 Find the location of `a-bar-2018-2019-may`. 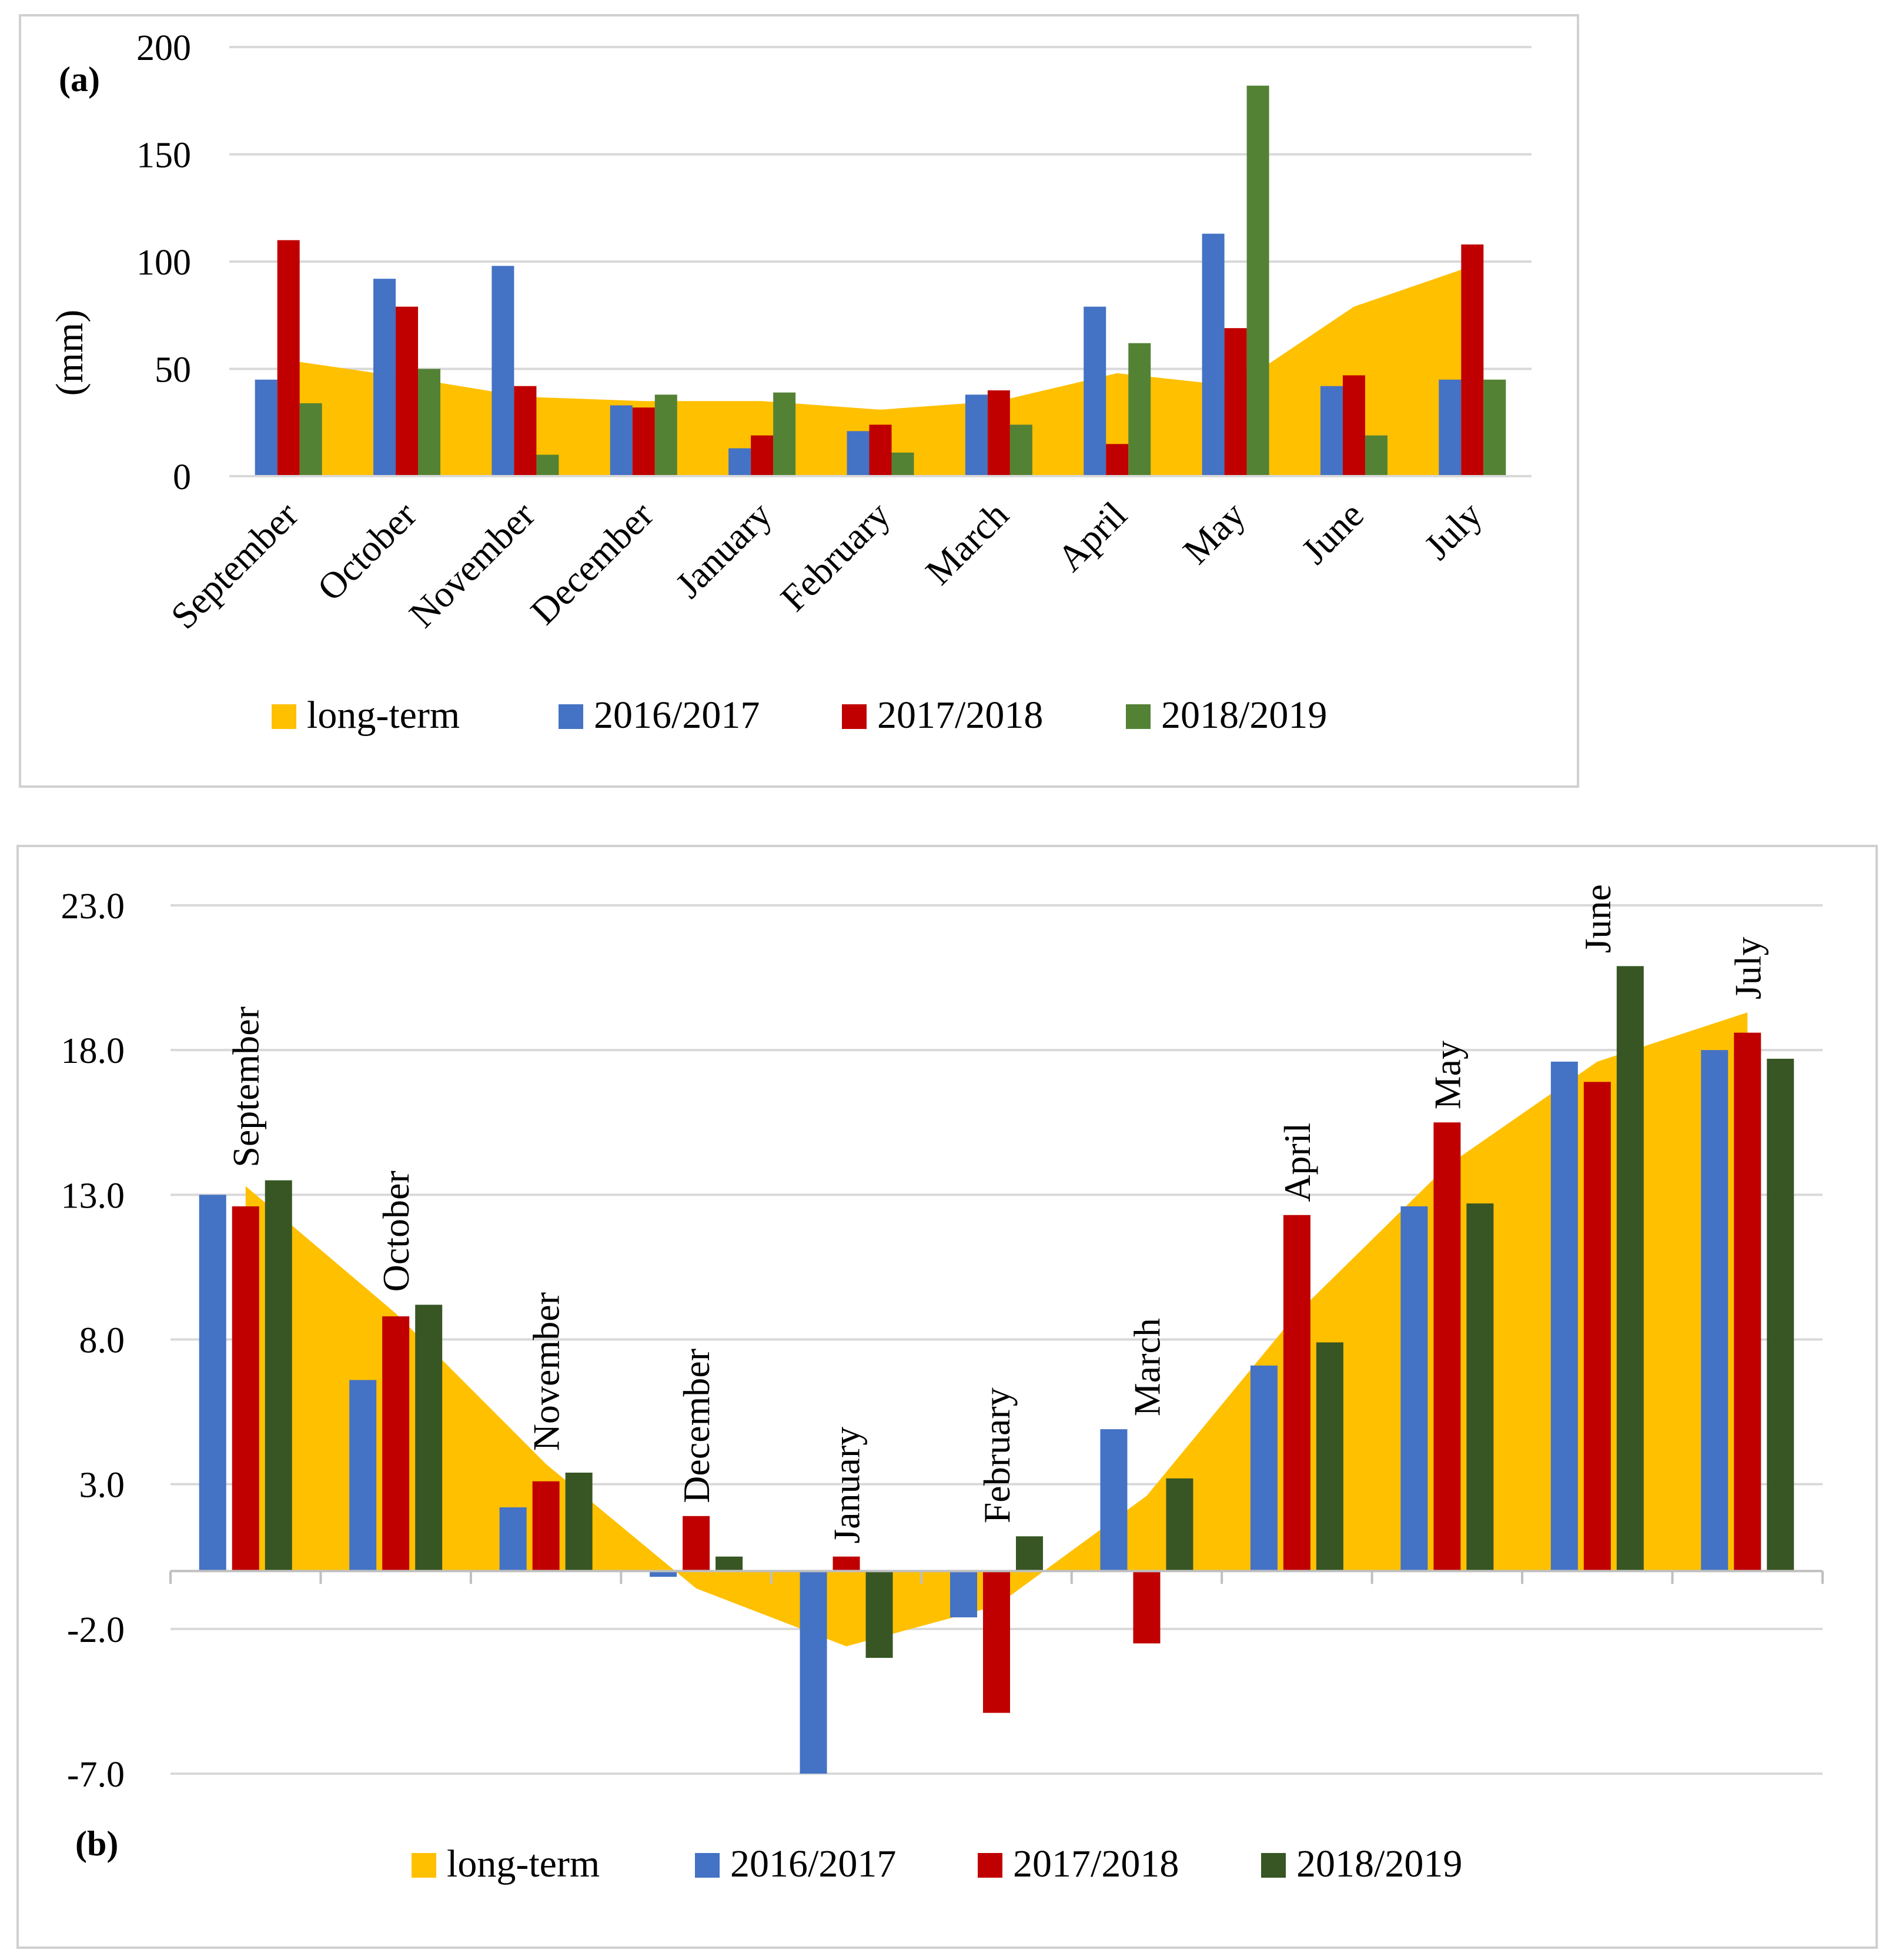

a-bar-2018-2019-may is located at coordinates (1257, 280).